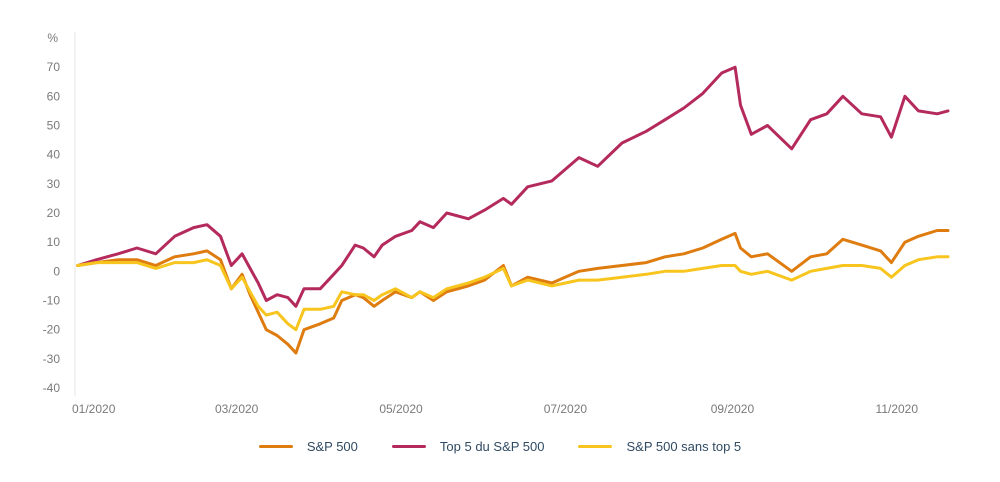 This screenshot has width=1000, height=482. What do you see at coordinates (54, 213) in the screenshot?
I see `y-tick-label: 20` at bounding box center [54, 213].